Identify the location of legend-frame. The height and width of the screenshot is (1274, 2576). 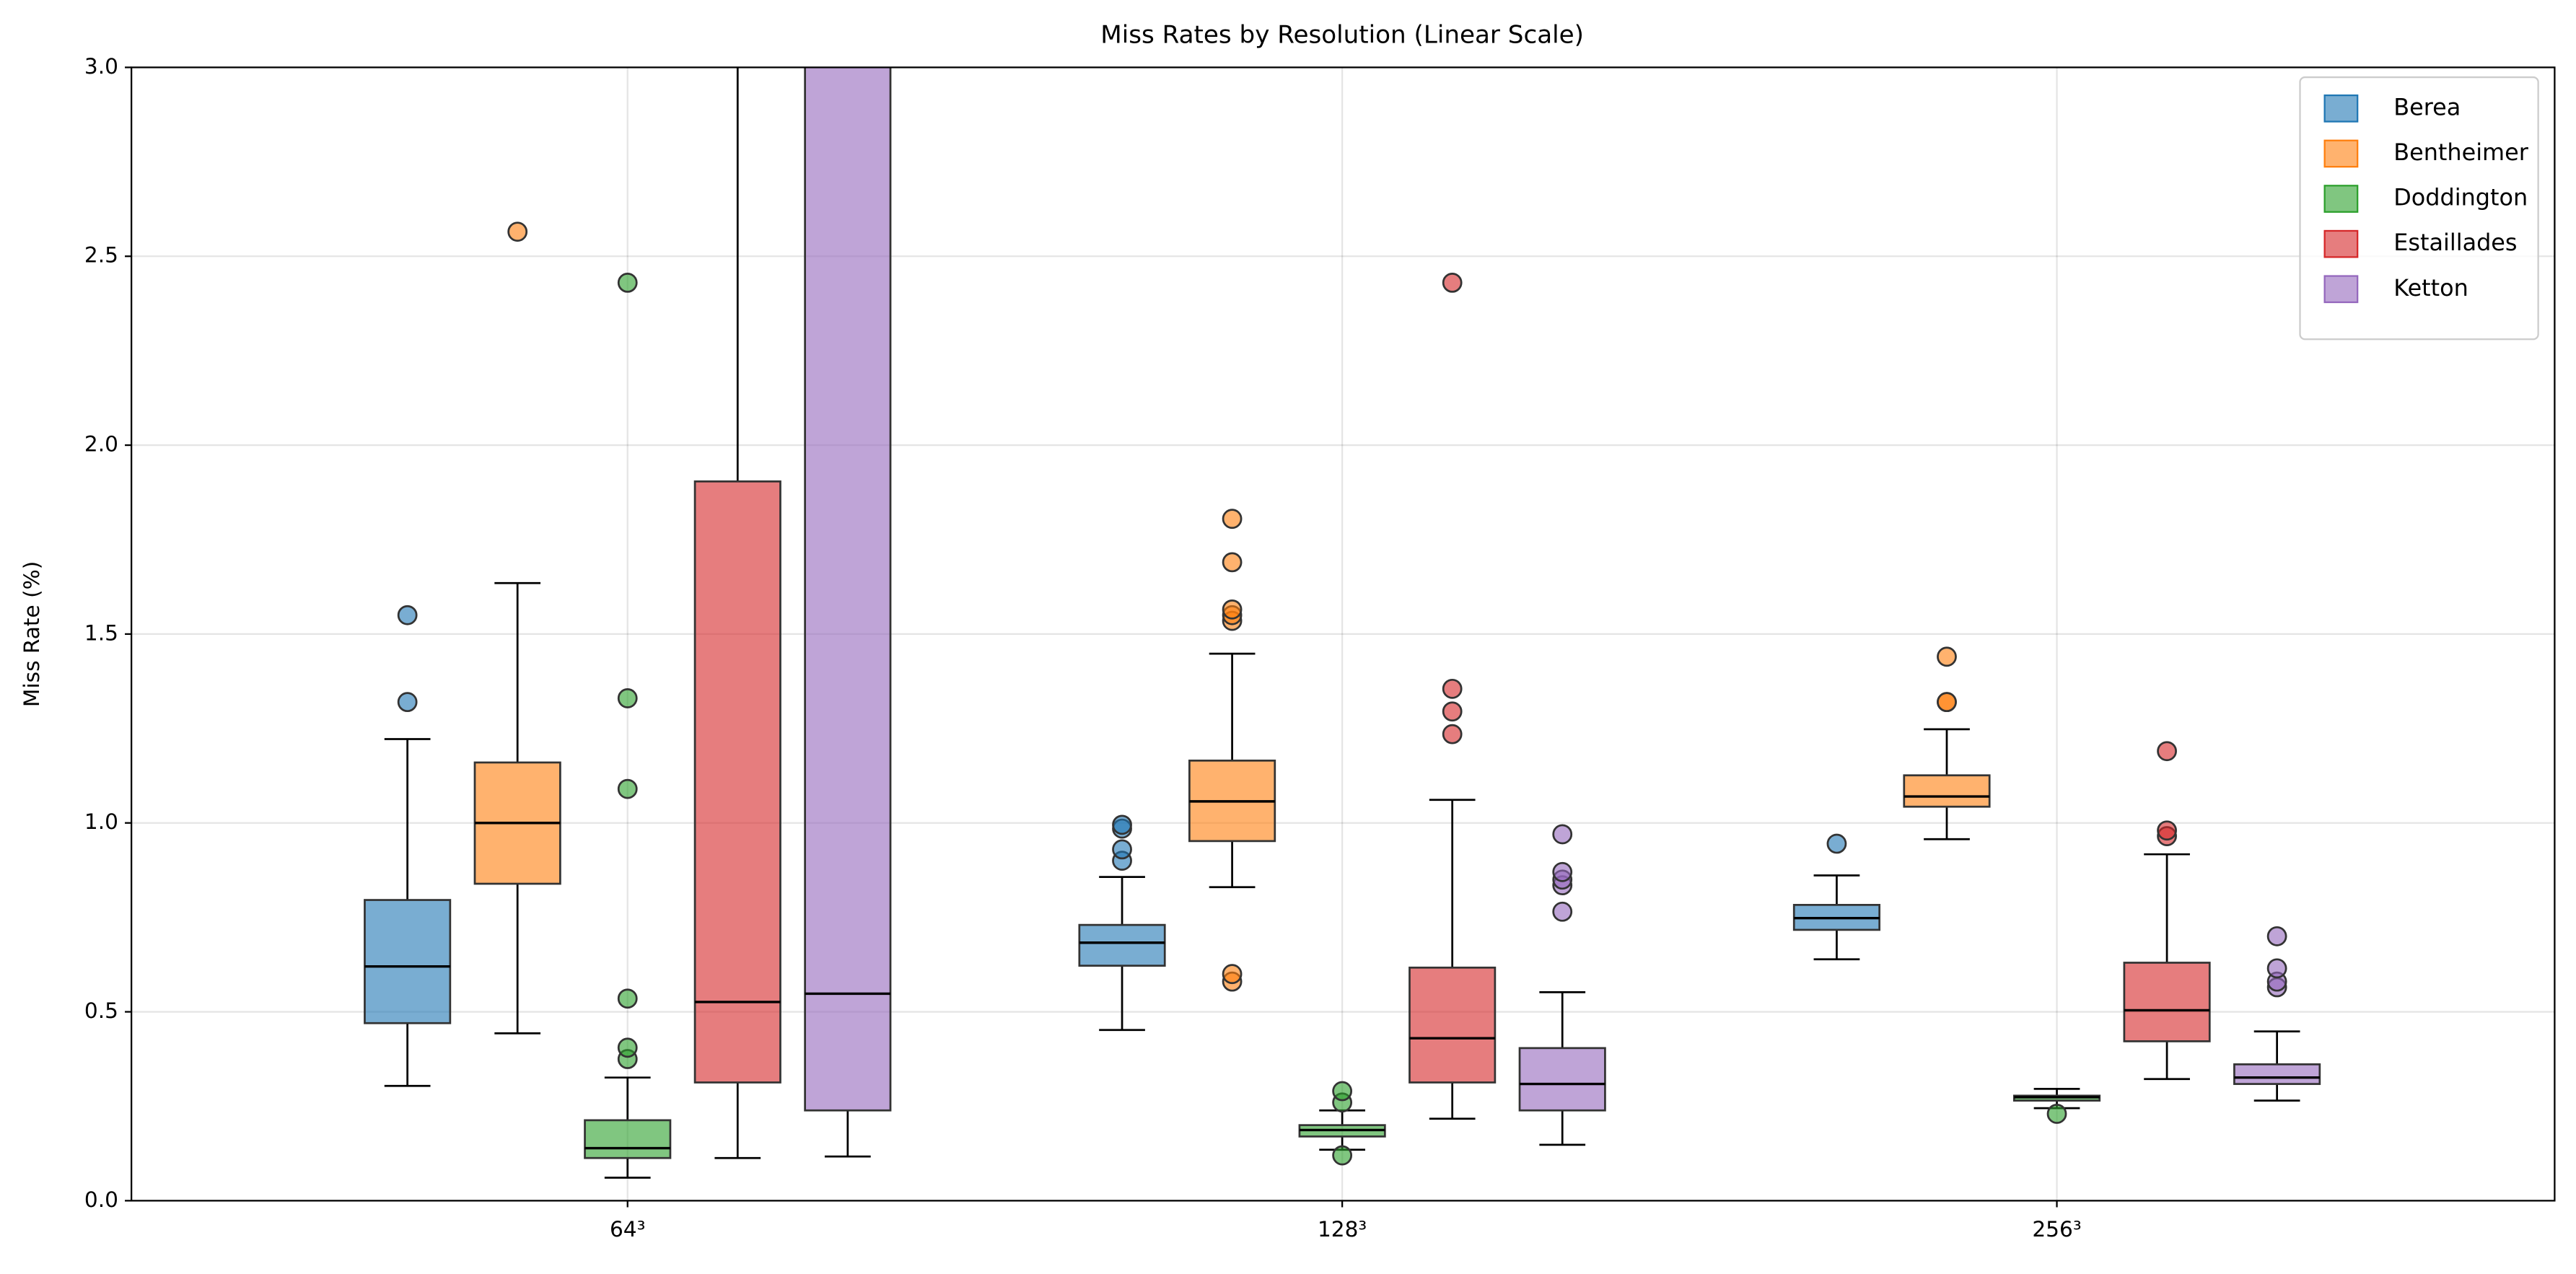
(2419, 209).